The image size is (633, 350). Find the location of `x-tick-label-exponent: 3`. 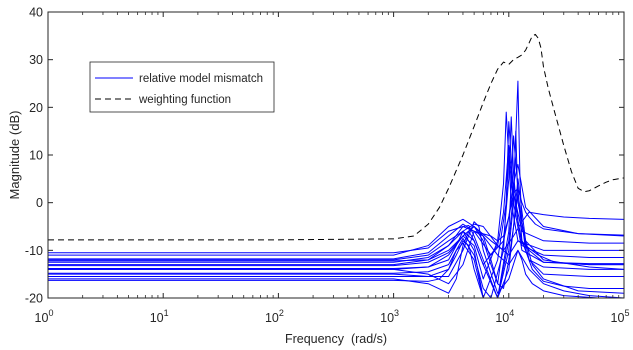

x-tick-label-exponent: 3 is located at coordinates (396, 313).